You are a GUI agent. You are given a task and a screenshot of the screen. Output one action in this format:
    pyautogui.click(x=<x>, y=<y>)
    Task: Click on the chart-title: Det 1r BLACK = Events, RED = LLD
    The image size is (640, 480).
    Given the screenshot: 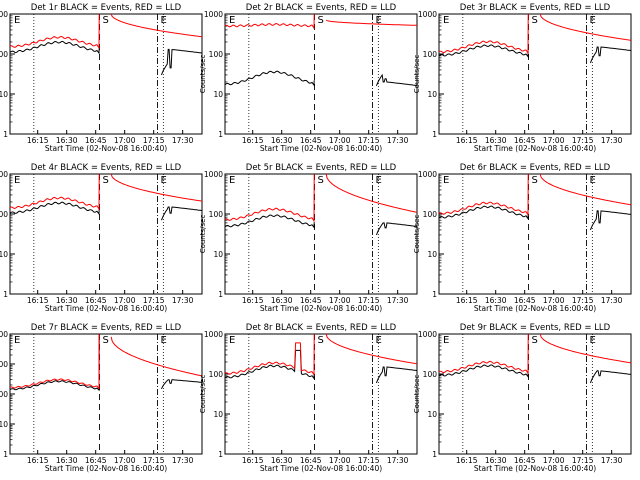 What is the action you would take?
    pyautogui.click(x=106, y=8)
    